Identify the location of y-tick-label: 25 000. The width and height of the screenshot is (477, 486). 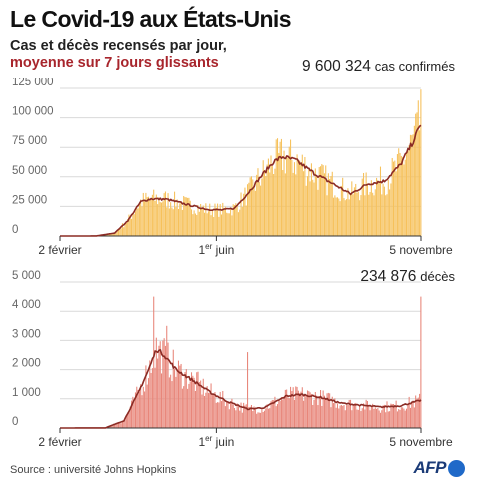
(29, 200).